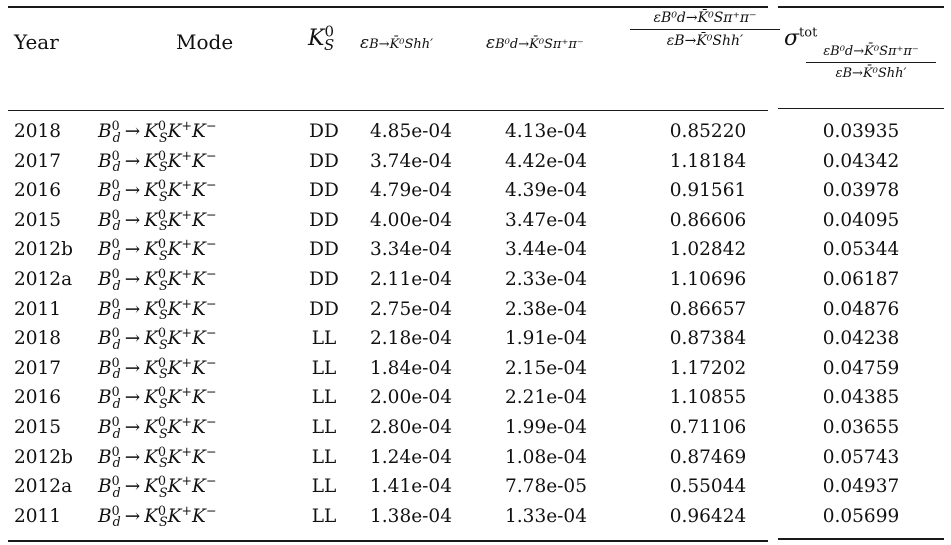  What do you see at coordinates (546, 487) in the screenshot?
I see `cell-eff-bd: 7.78e-05` at bounding box center [546, 487].